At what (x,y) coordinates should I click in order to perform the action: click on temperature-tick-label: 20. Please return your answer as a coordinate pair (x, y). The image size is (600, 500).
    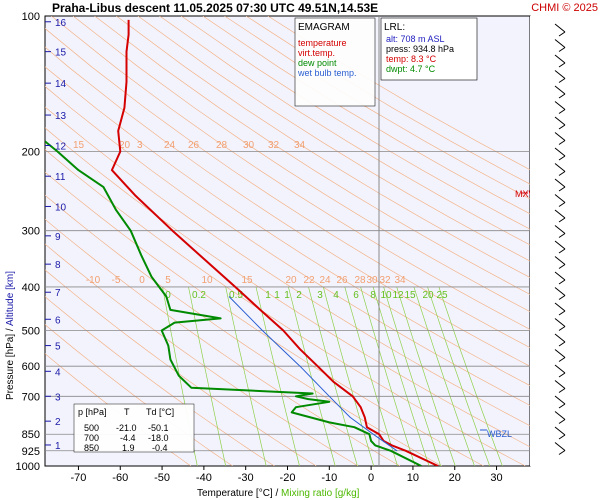
    Looking at the image, I should click on (455, 478).